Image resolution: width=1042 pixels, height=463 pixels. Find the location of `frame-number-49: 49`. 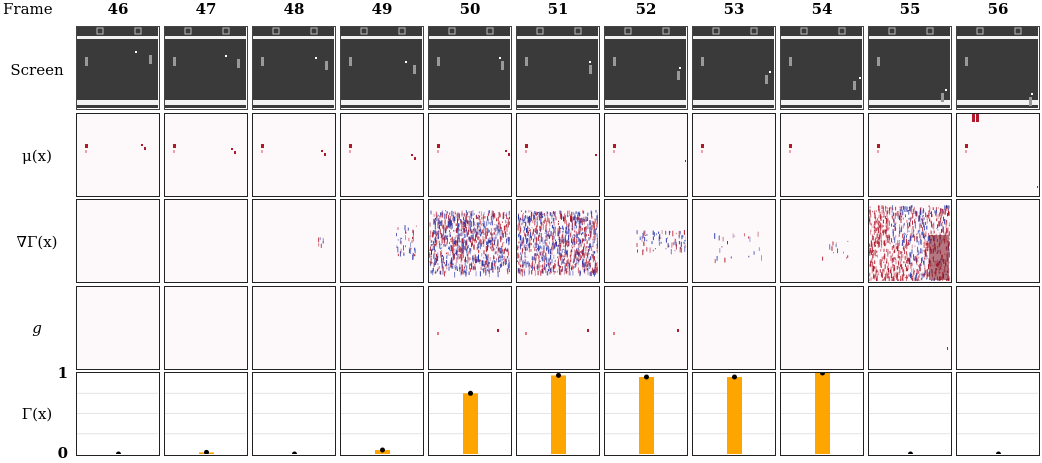

frame-number-49: 49 is located at coordinates (382, 9).